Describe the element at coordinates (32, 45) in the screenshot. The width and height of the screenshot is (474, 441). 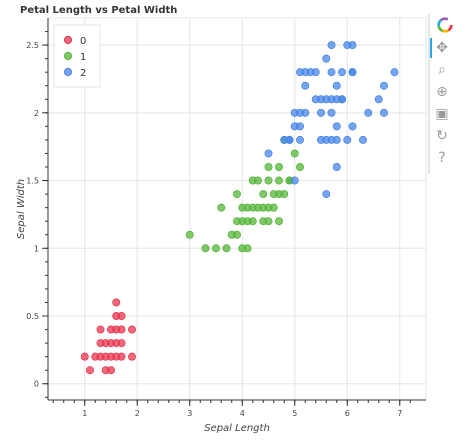
I see `y-tick-label: 2.5` at that location.